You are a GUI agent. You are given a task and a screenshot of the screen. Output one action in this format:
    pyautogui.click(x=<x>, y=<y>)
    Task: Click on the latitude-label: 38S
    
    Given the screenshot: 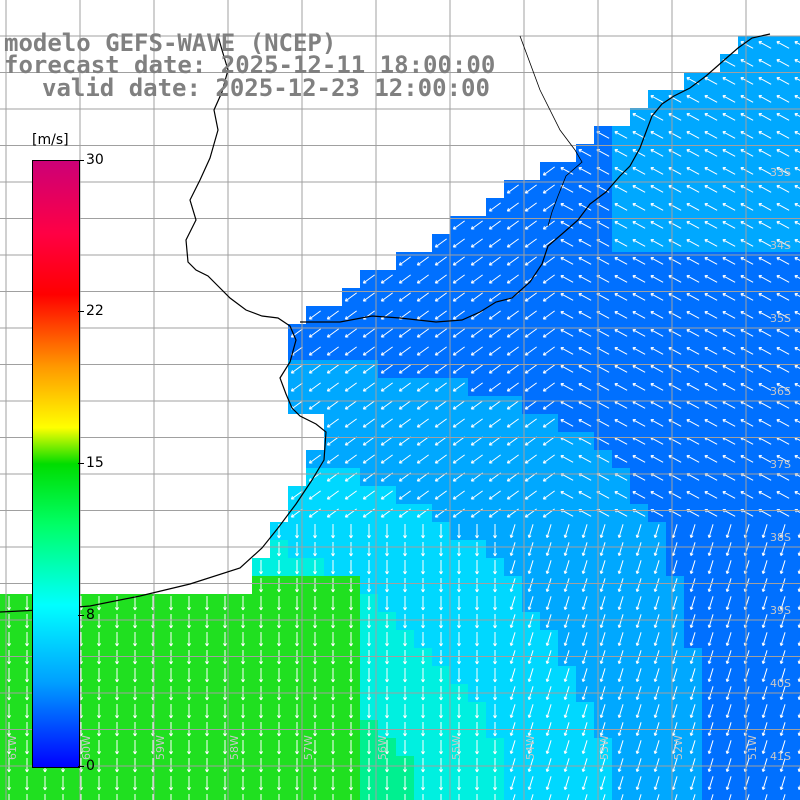 What is the action you would take?
    pyautogui.click(x=780, y=537)
    